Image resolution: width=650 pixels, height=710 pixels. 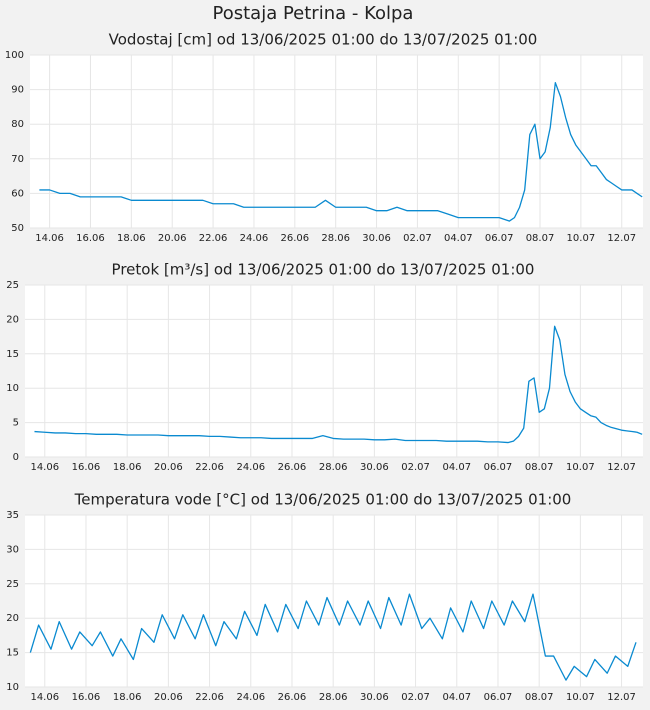 I want to click on y-tick-label: 5, so click(x=16, y=423).